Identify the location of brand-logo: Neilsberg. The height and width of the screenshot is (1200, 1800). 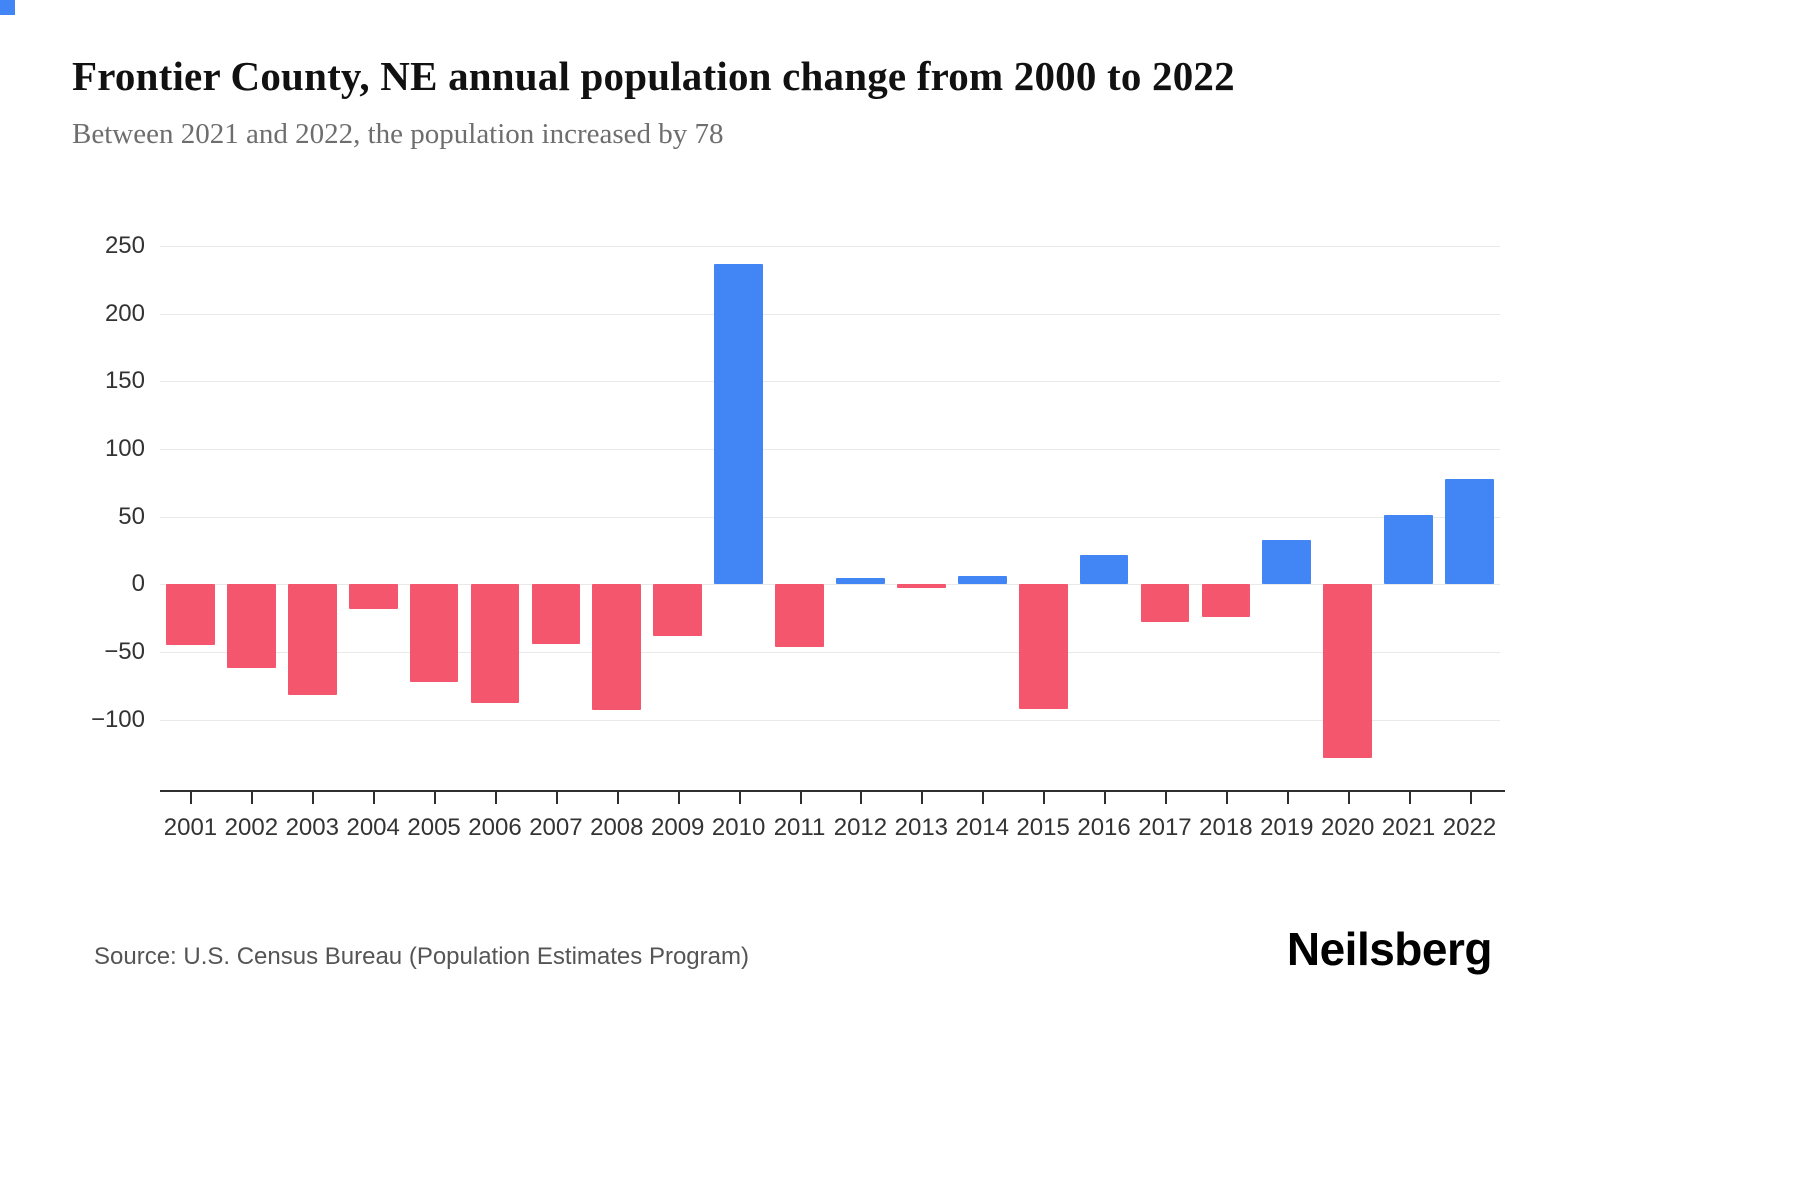
(1389, 949).